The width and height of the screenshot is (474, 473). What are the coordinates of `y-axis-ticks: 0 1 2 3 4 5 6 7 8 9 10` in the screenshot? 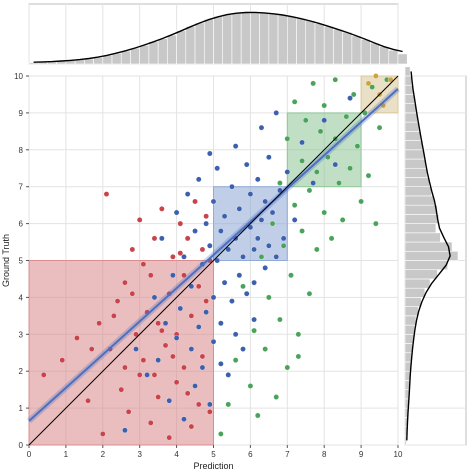 It's located at (21, 261).